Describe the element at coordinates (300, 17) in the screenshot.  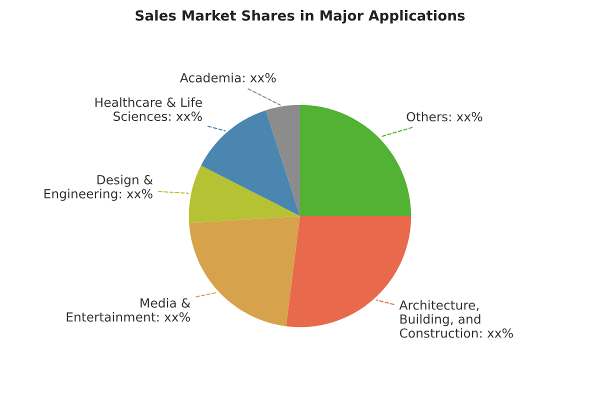
I see `chart-title: Sales Market Shares in Major Applications` at that location.